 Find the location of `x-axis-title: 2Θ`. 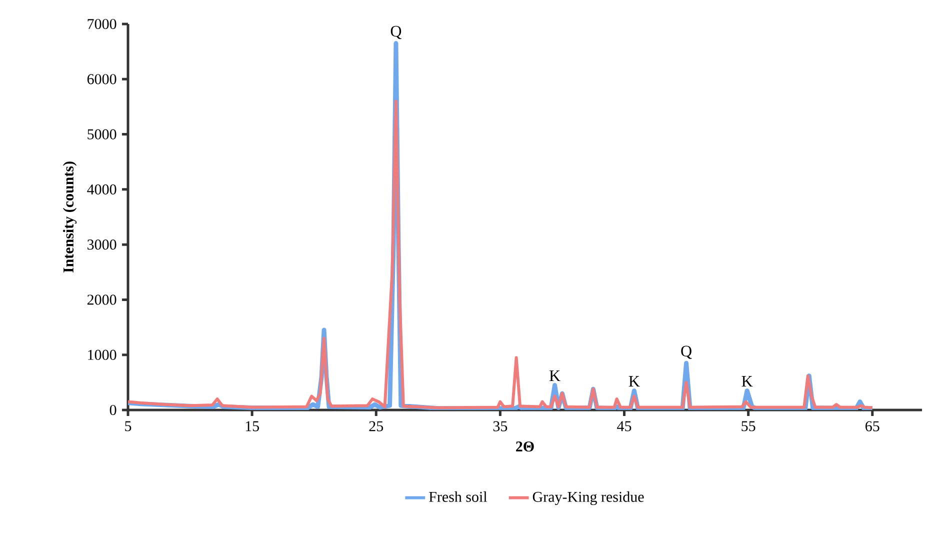

x-axis-title: 2Θ is located at coordinates (525, 446).